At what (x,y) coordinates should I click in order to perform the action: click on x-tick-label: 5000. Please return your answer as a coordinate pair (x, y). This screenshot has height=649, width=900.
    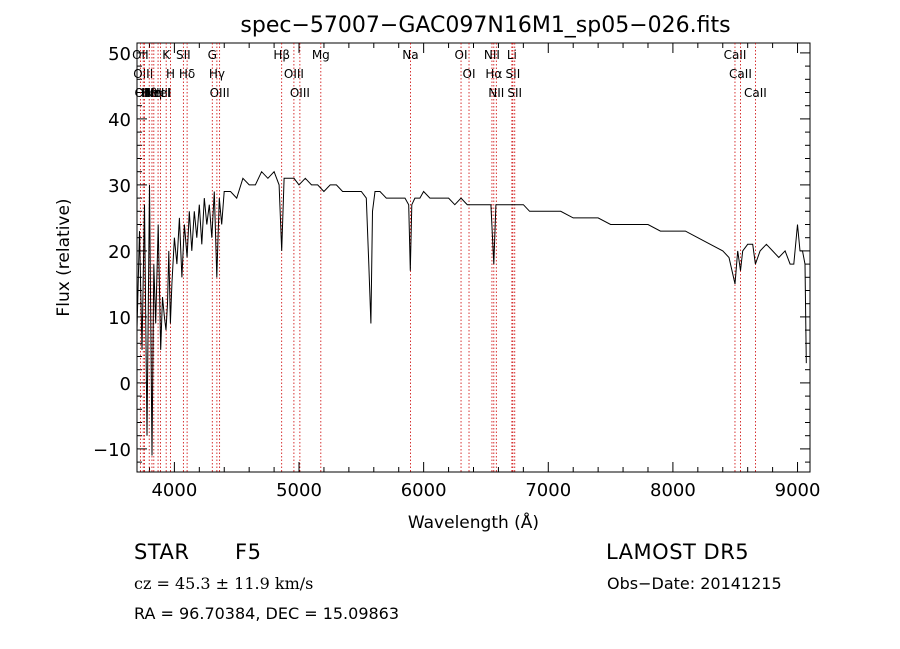
    Looking at the image, I should click on (299, 490).